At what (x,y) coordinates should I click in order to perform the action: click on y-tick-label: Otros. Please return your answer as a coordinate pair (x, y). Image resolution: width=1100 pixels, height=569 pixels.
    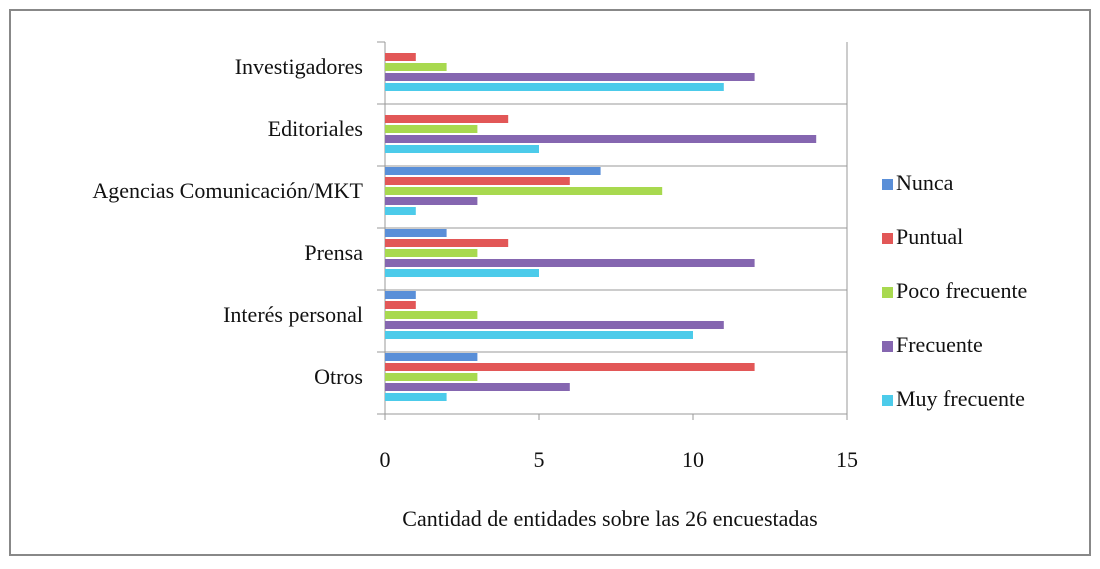
    Looking at the image, I should click on (338, 376).